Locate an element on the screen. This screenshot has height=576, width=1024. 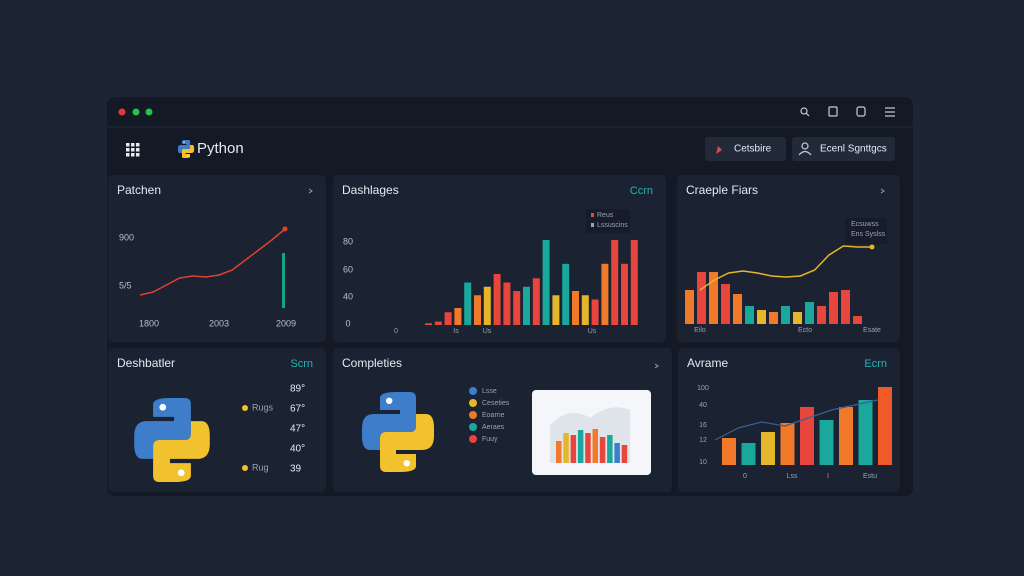
tick-label: 0 is located at coordinates (347, 323).